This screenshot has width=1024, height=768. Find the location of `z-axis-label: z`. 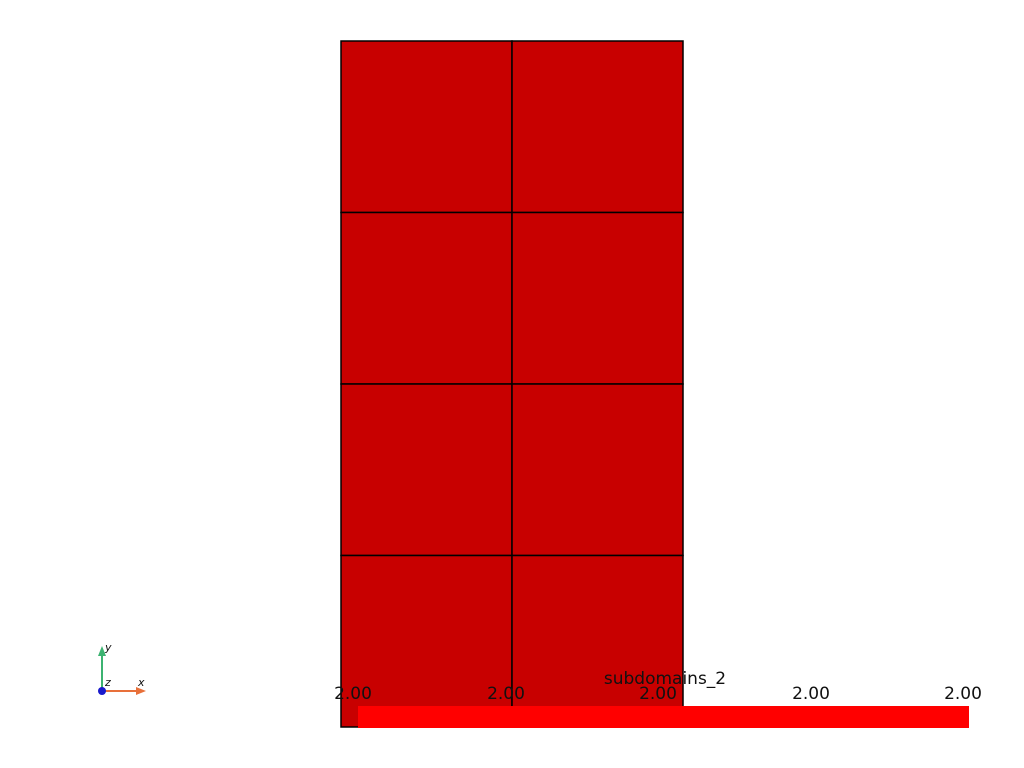

z-axis-label: z is located at coordinates (108, 682).